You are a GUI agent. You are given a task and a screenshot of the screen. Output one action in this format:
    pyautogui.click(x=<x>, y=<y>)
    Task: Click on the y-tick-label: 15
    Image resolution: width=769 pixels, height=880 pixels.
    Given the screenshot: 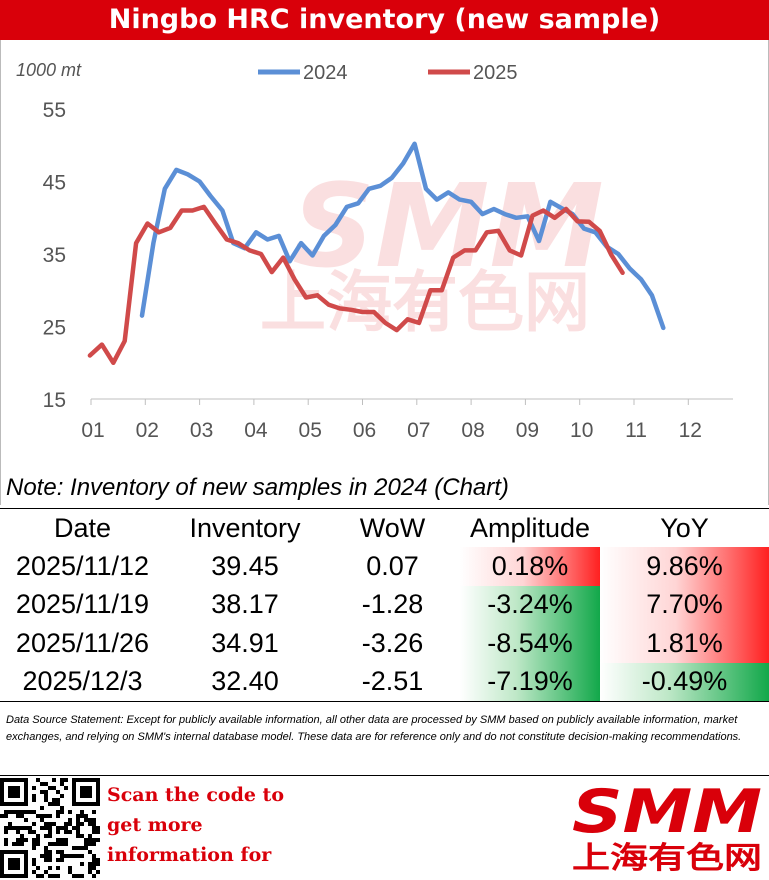 What is the action you would take?
    pyautogui.click(x=54, y=400)
    